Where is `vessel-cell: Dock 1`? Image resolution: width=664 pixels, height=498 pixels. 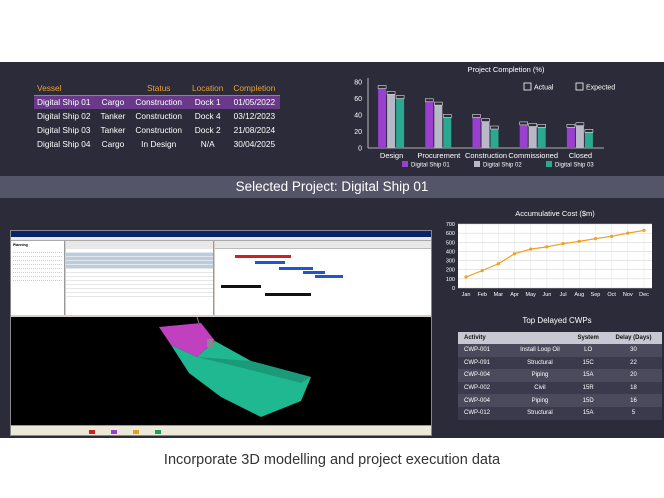
vessel-cell: Dock 1 is located at coordinates (208, 102).